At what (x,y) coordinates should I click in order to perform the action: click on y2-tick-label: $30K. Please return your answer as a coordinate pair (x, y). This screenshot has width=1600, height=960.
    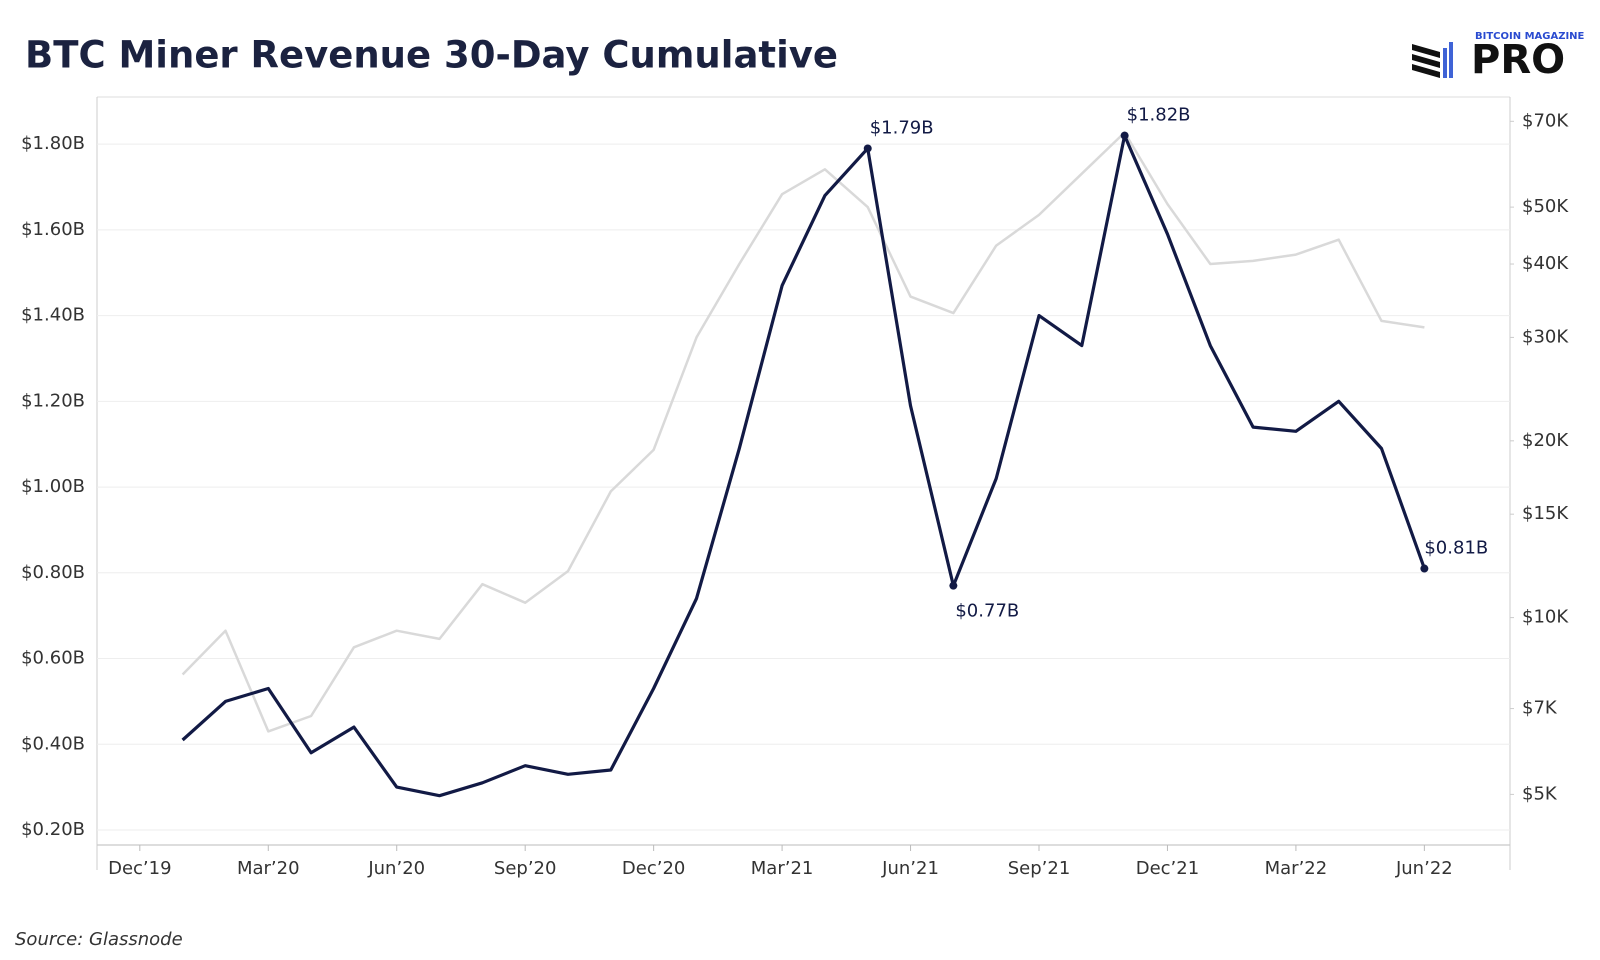
    Looking at the image, I should click on (1545, 336).